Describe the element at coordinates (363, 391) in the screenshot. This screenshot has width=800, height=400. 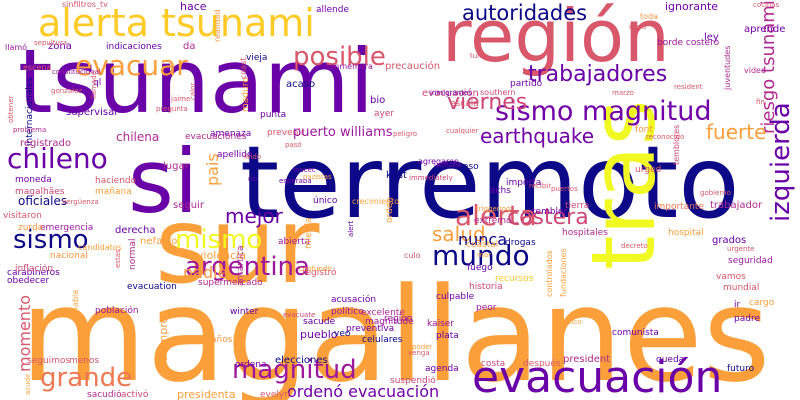
I see `word-ordeno-evacuacion: ordenó evacuación` at that location.